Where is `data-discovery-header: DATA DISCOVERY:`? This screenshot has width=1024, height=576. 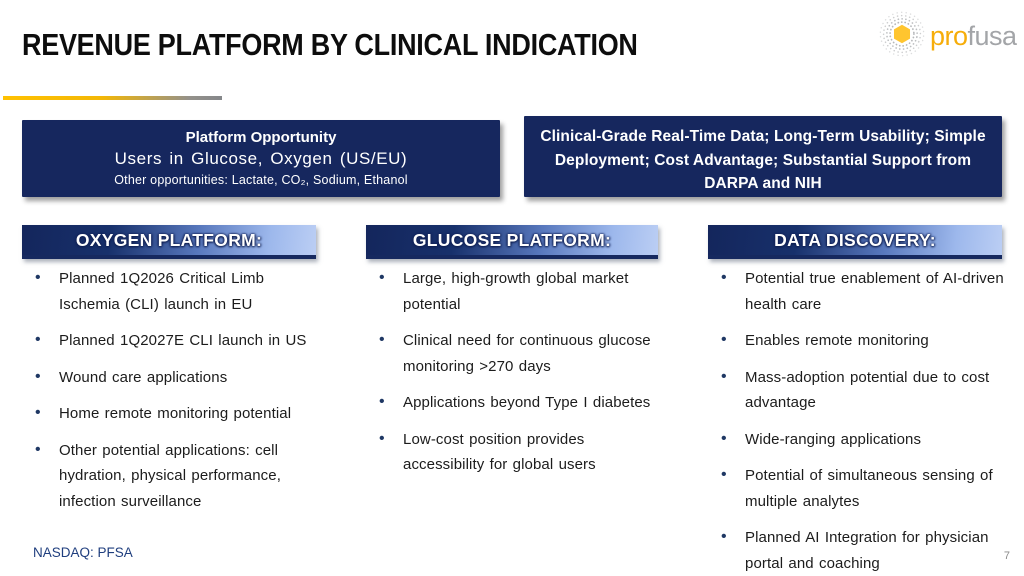 data-discovery-header: DATA DISCOVERY: is located at coordinates (855, 242).